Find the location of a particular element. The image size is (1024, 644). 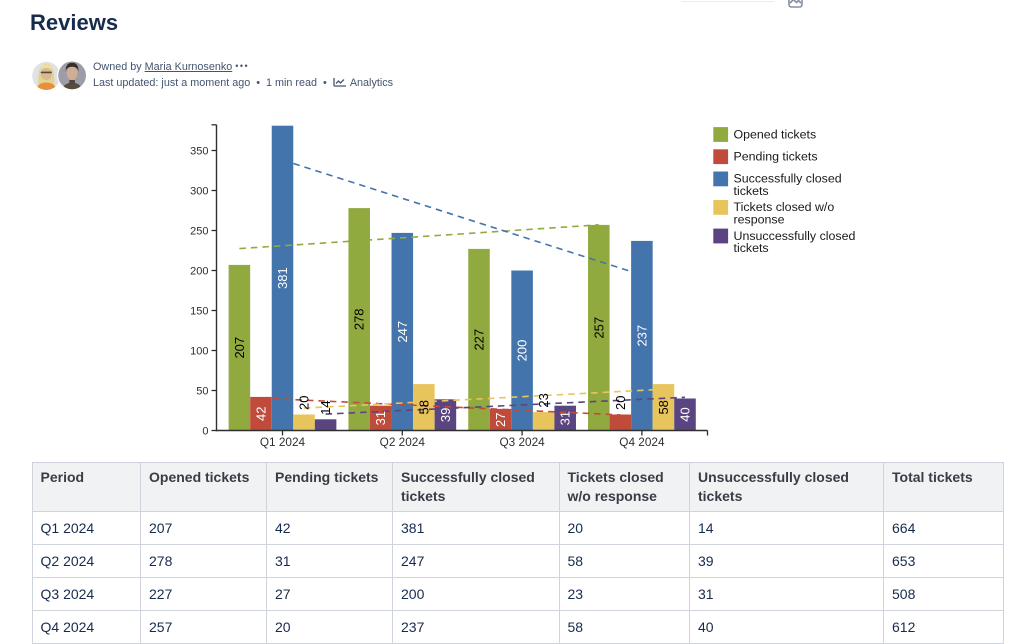

svg-text: 250 is located at coordinates (199, 231).